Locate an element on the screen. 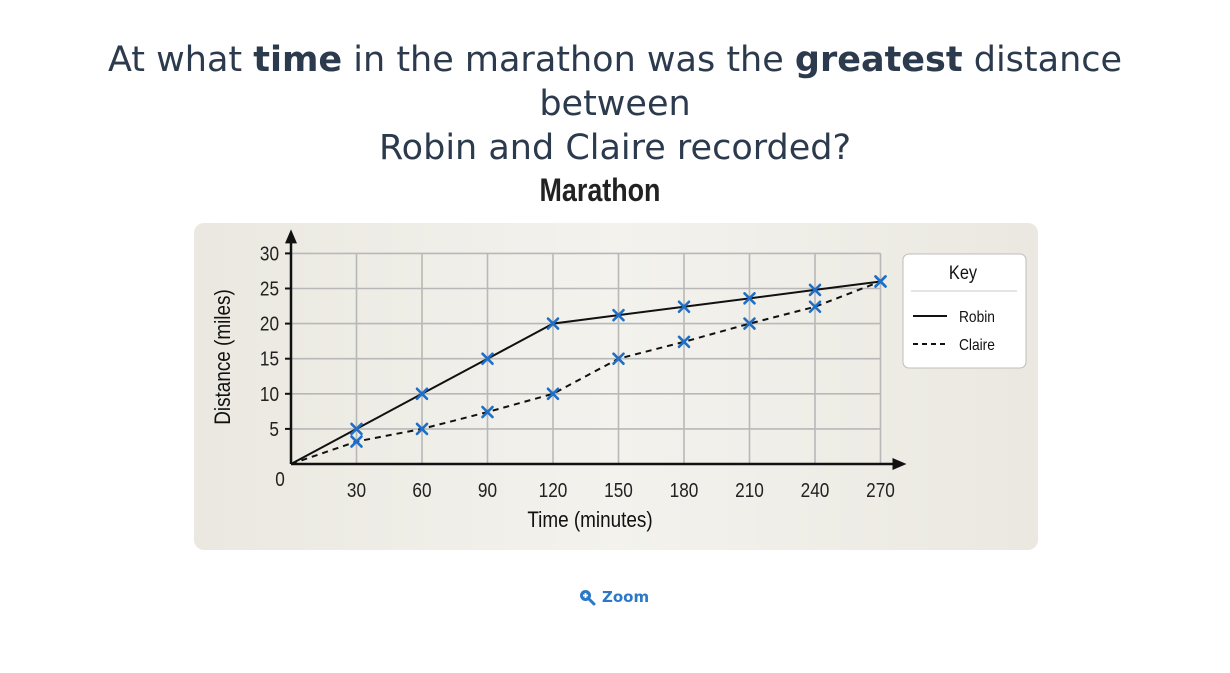 This screenshot has height=673, width=1230. legend: Key Robin Claire is located at coordinates (964, 311).